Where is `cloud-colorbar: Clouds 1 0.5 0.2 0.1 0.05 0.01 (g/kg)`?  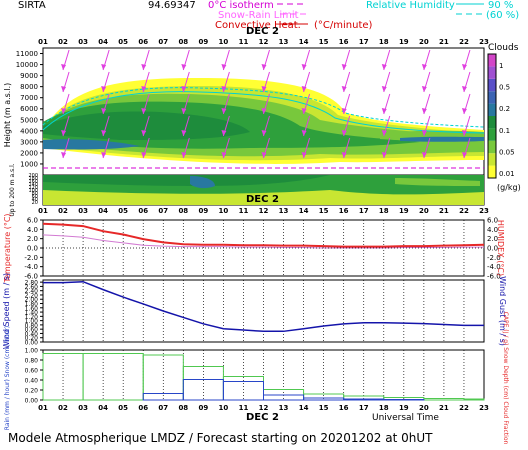
cloud-colorbar: Clouds 1 0.5 0.2 0.1 0.05 0.01 (g/kg) is located at coordinates (504, 117).